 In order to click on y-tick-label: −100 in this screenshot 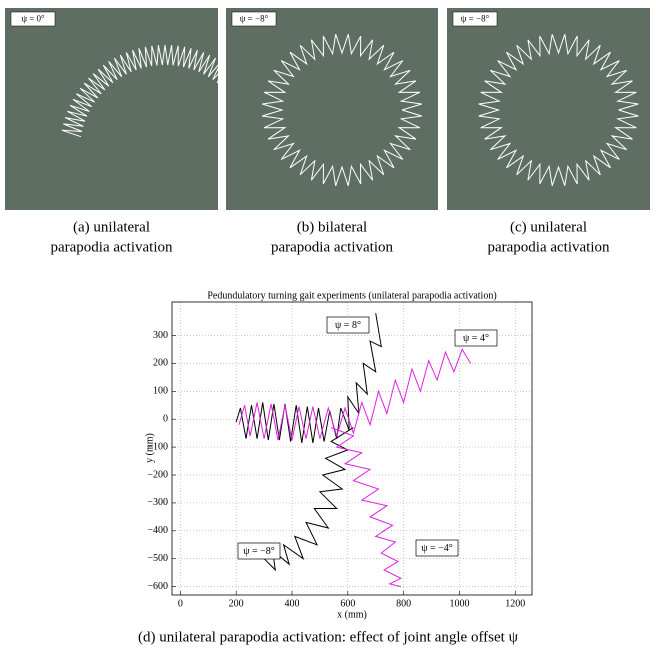, I will do `click(157, 446)`.